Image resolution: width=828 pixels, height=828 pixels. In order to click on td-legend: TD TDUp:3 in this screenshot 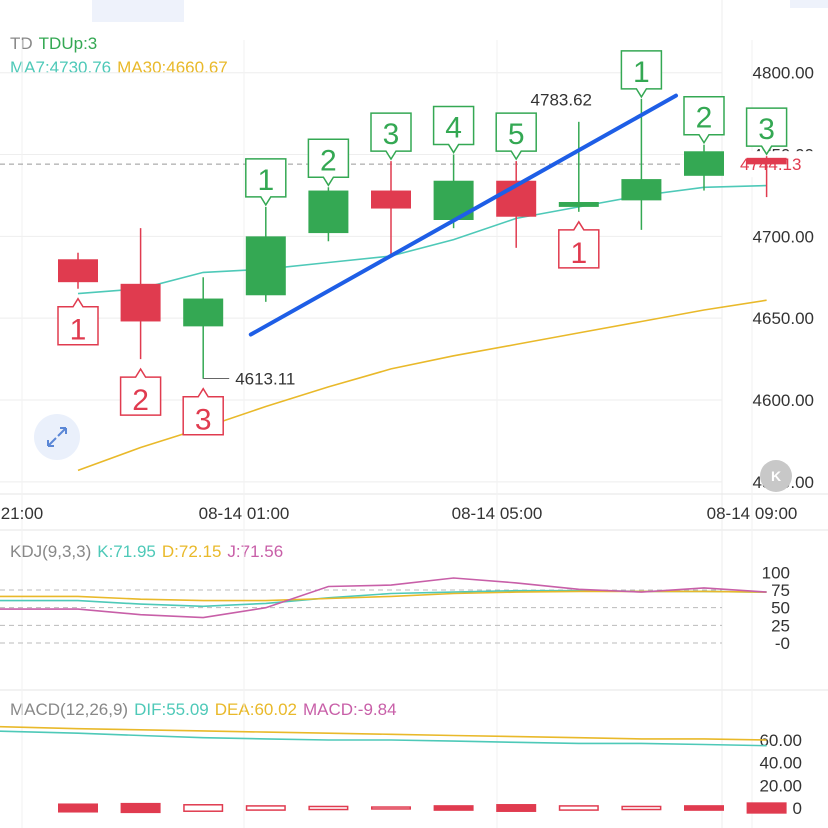, I will do `click(56, 44)`.